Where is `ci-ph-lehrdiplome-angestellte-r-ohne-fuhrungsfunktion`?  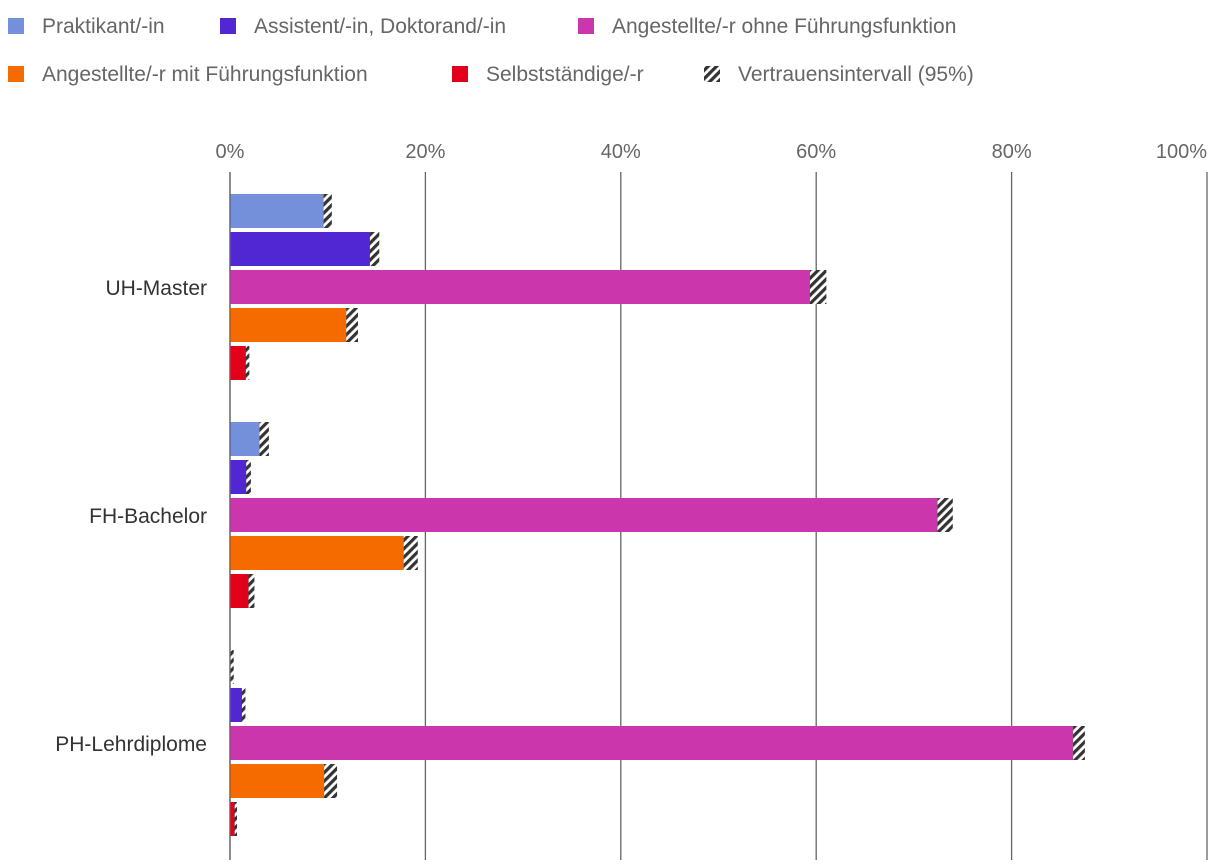 ci-ph-lehrdiplome-angestellte-r-ohne-fuhrungsfunktion is located at coordinates (1079, 743).